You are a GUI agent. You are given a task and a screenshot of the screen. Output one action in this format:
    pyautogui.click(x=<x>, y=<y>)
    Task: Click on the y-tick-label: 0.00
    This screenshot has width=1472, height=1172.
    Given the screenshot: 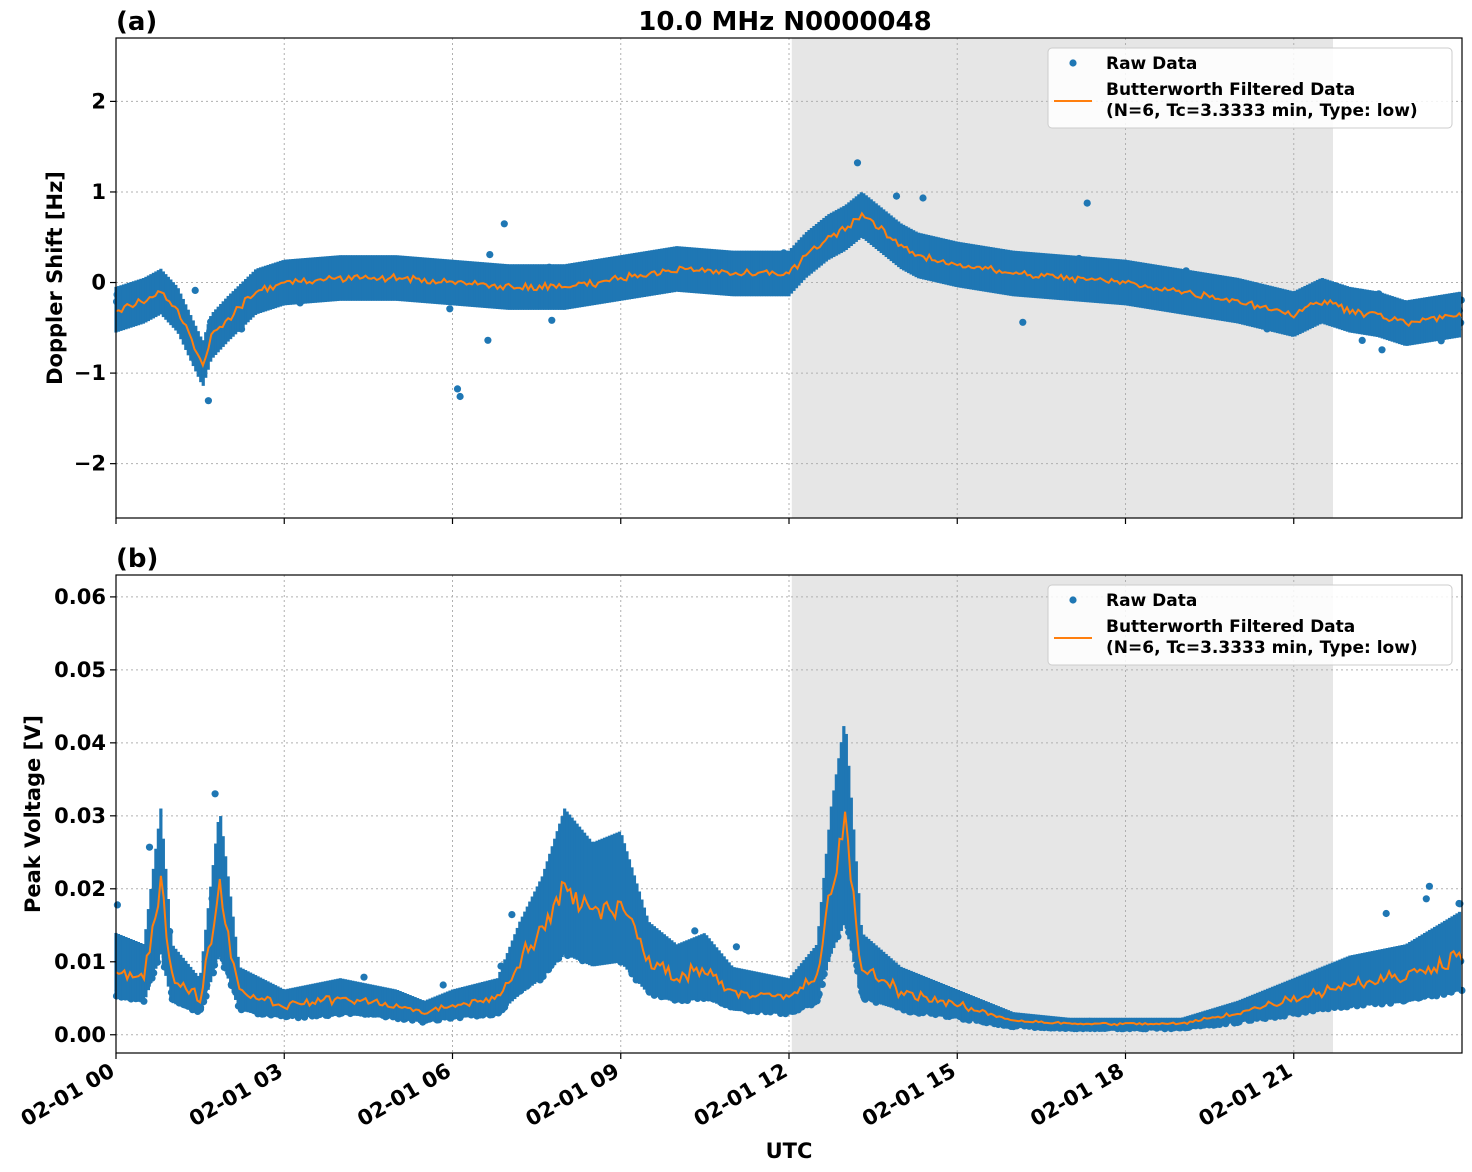 What is the action you would take?
    pyautogui.click(x=80, y=1035)
    